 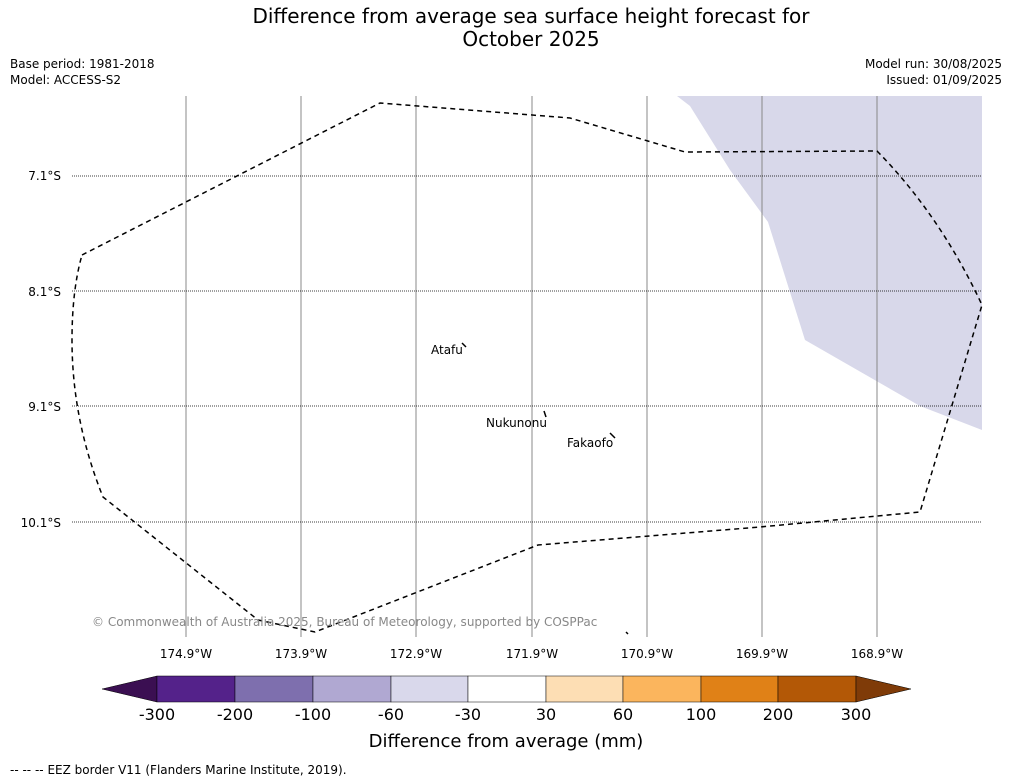 What do you see at coordinates (129, 689) in the screenshot?
I see `colorbar-extend-low` at bounding box center [129, 689].